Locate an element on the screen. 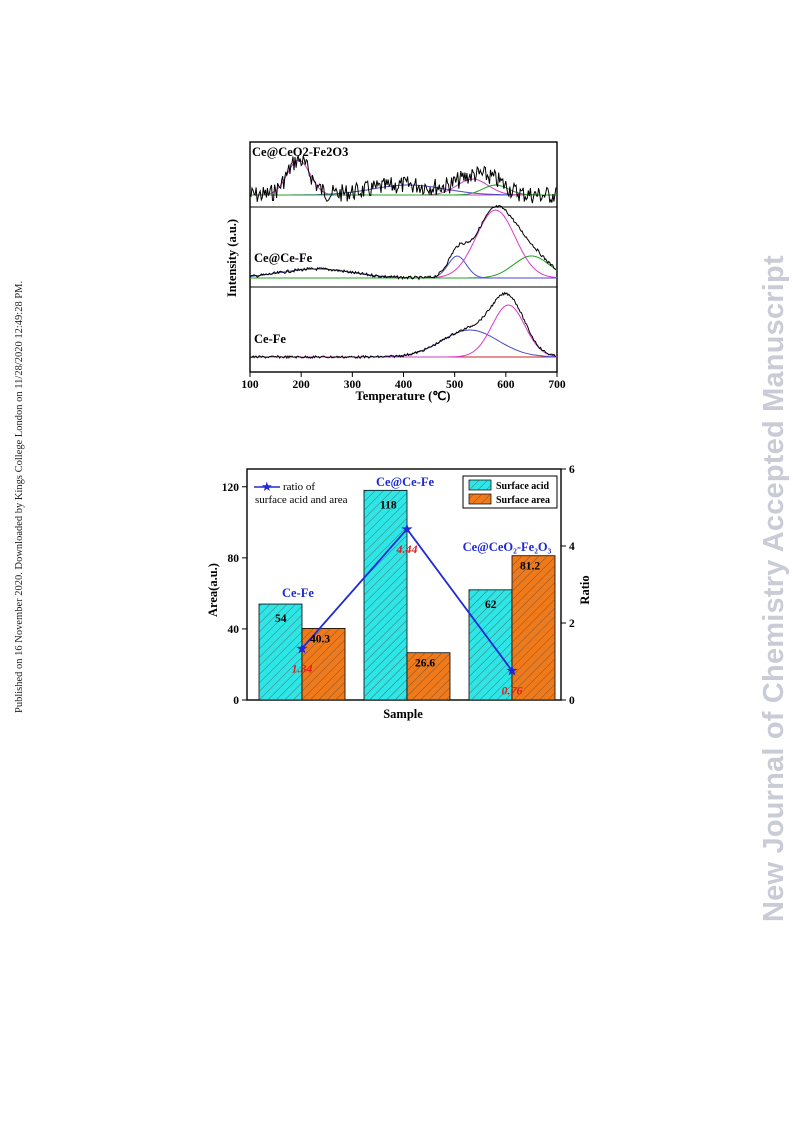 The width and height of the screenshot is (793, 1121). ratio-value-label: 1.34 is located at coordinates (302, 668).